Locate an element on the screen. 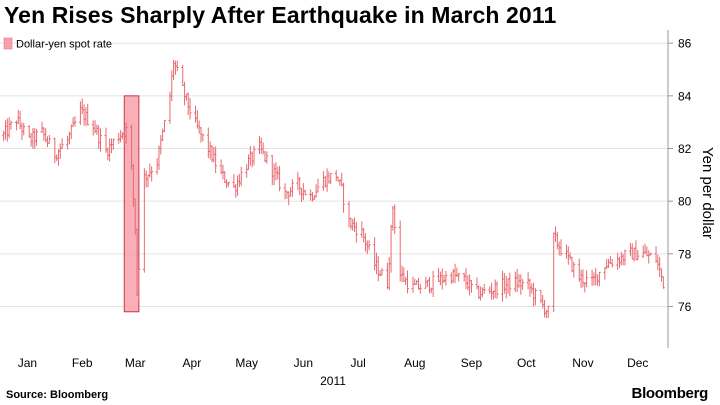 The width and height of the screenshot is (720, 405). x-tick-label: Aug is located at coordinates (414, 363).